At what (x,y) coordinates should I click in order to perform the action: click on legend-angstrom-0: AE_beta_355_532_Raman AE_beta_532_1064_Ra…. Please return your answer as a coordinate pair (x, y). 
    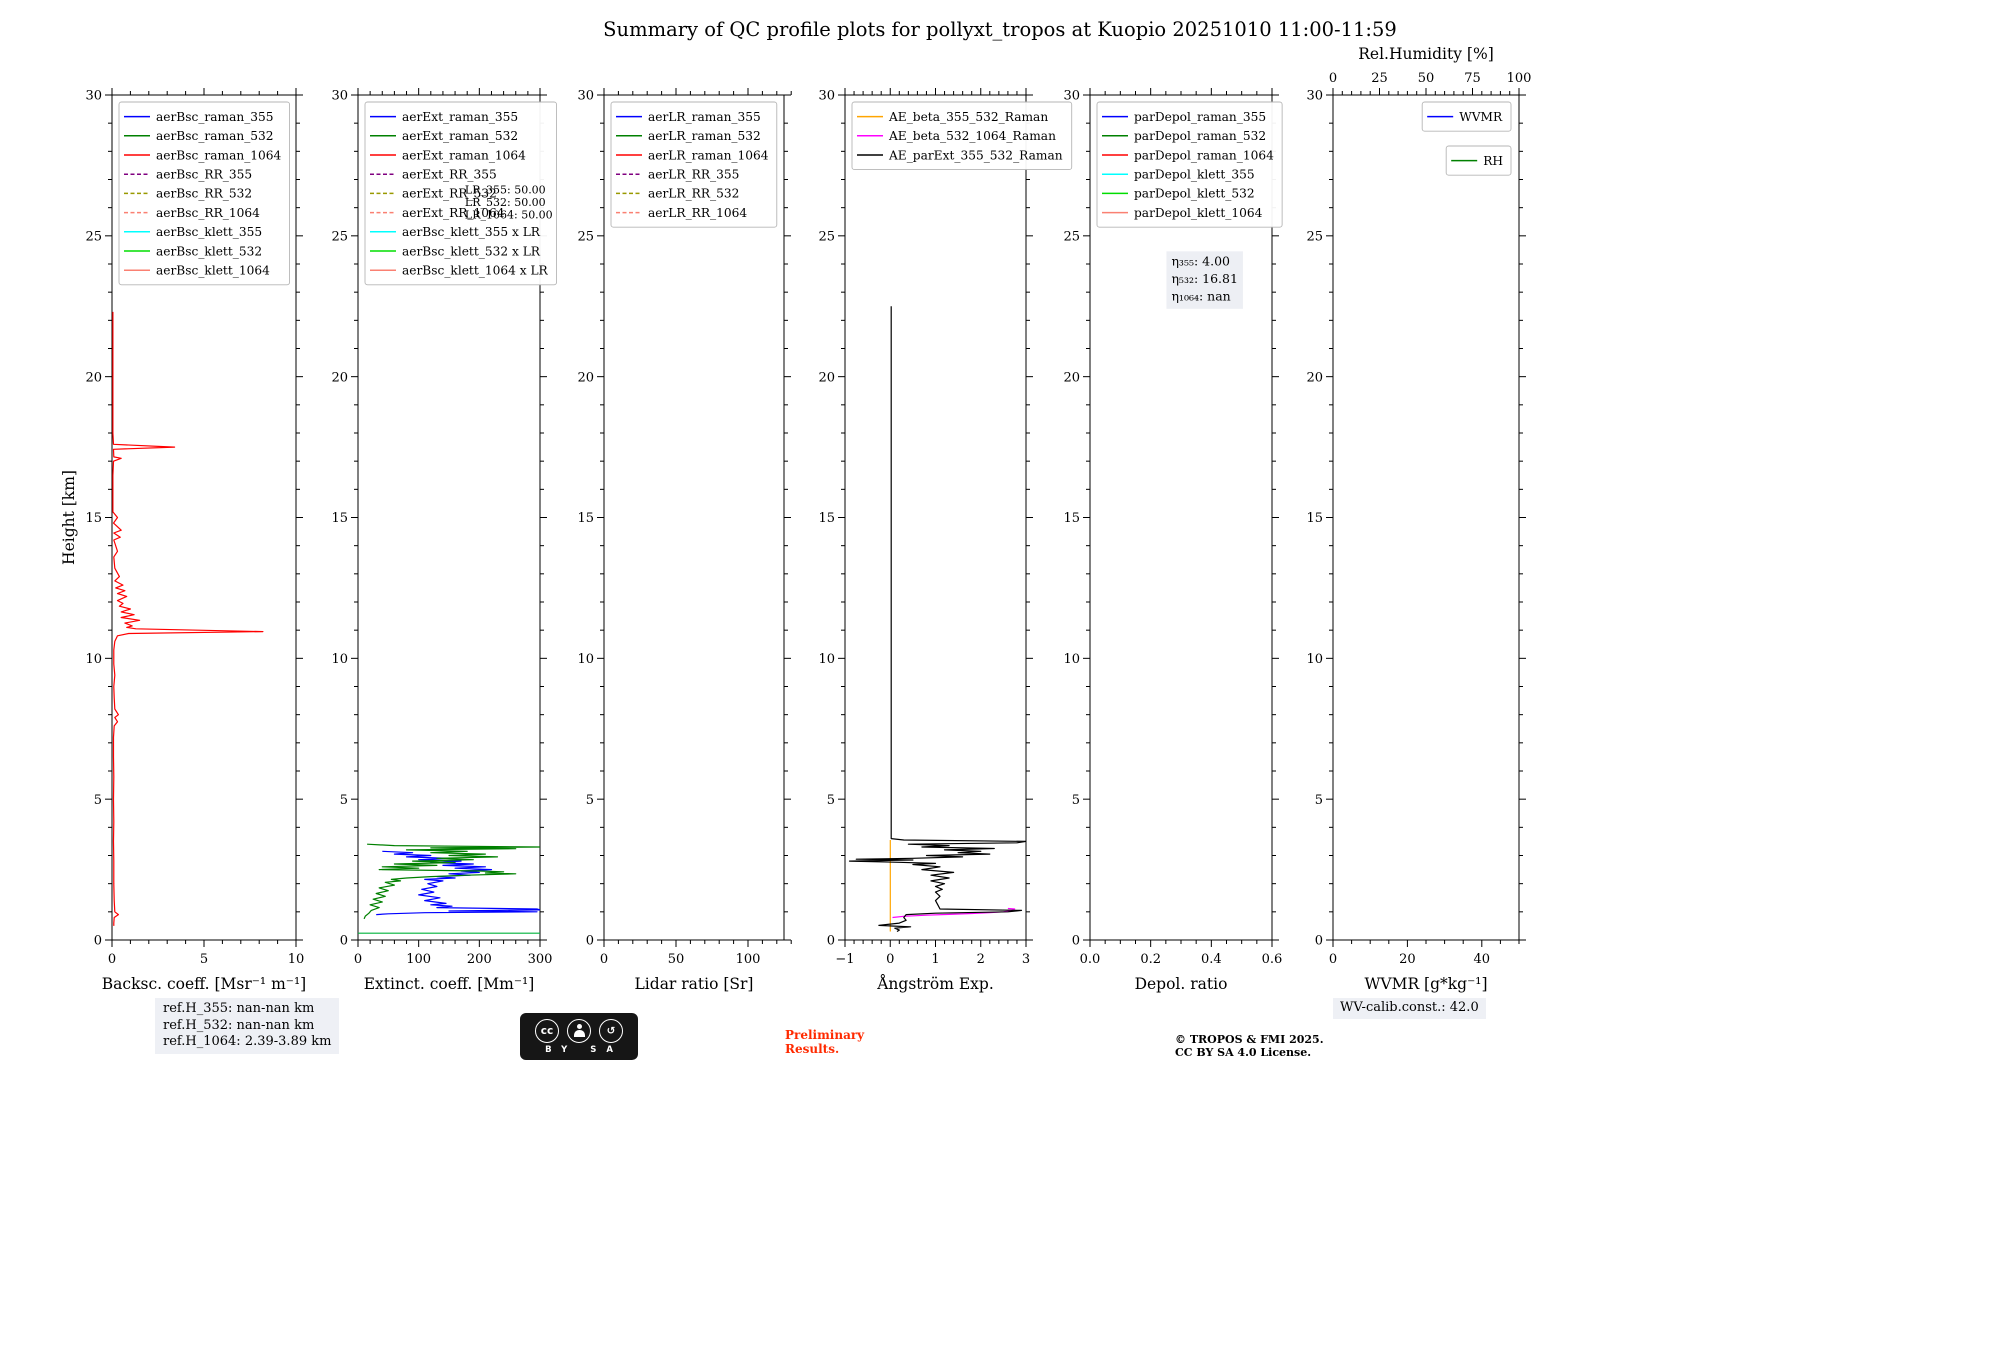
    Looking at the image, I should click on (962, 136).